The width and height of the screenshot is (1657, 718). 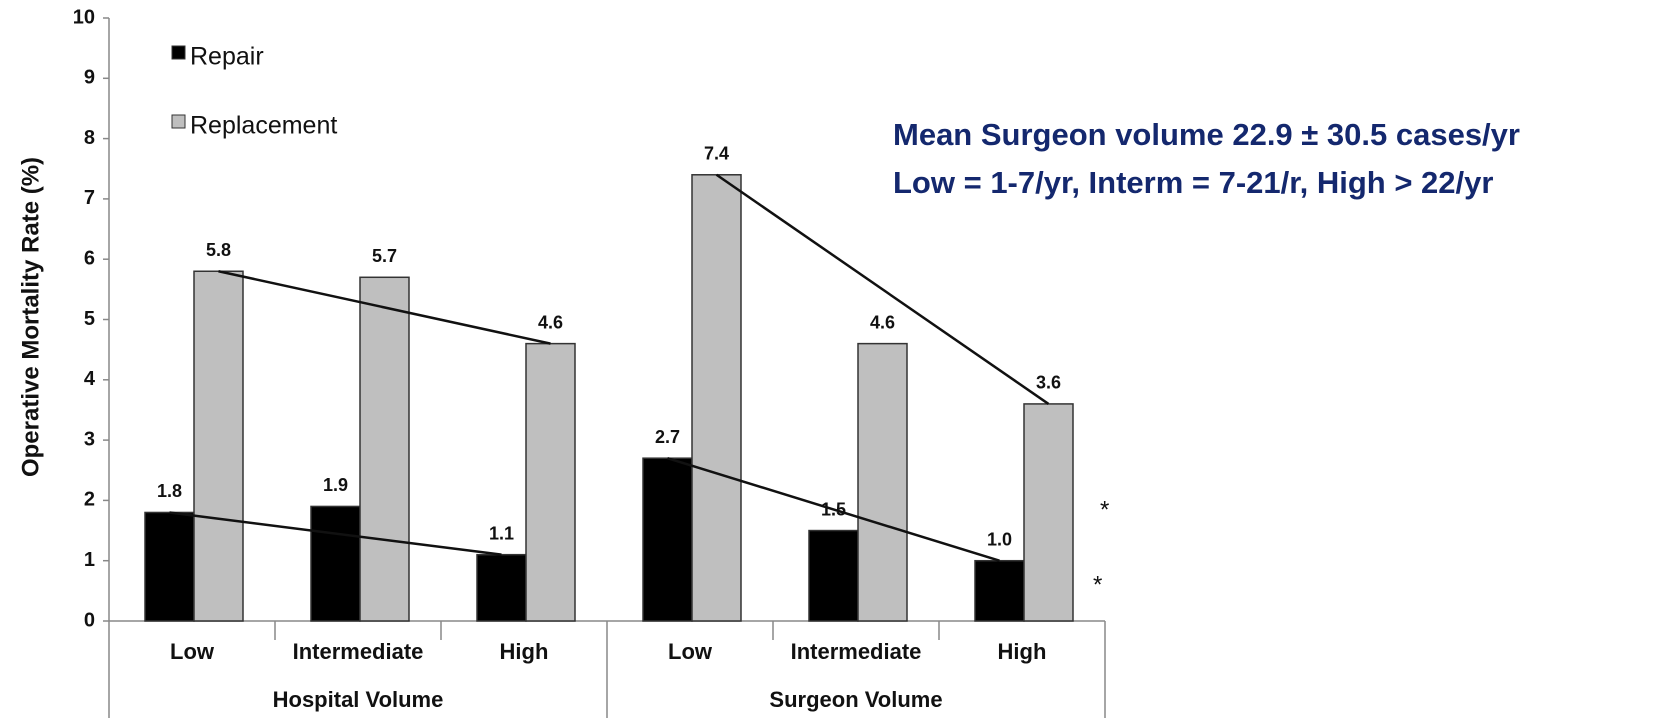 What do you see at coordinates (89, 439) in the screenshot?
I see `y-tick-label: 3` at bounding box center [89, 439].